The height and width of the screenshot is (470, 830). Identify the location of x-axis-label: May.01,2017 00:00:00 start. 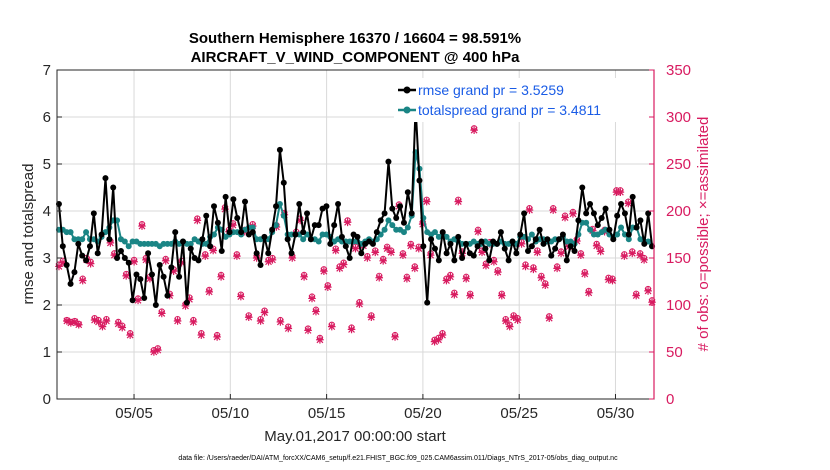
(355, 436).